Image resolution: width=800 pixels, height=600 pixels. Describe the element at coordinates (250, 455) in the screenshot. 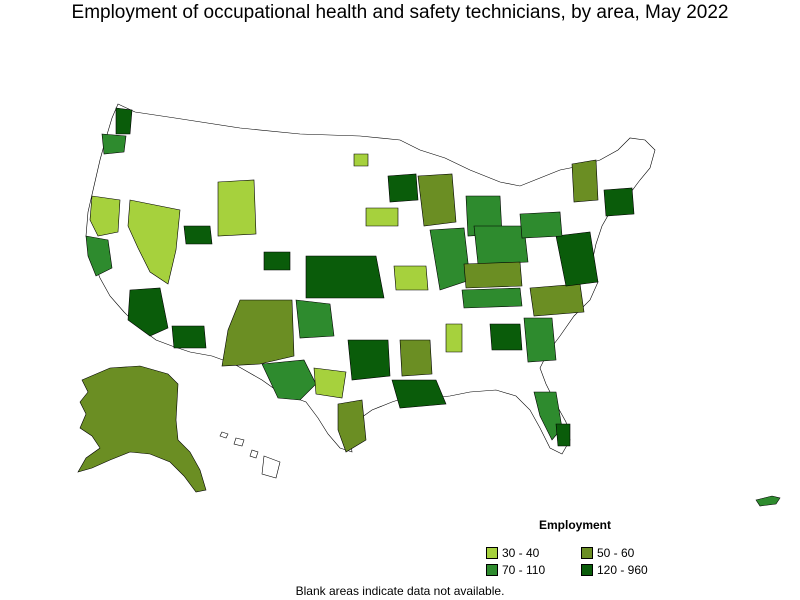

I see `hawaii-islands` at that location.